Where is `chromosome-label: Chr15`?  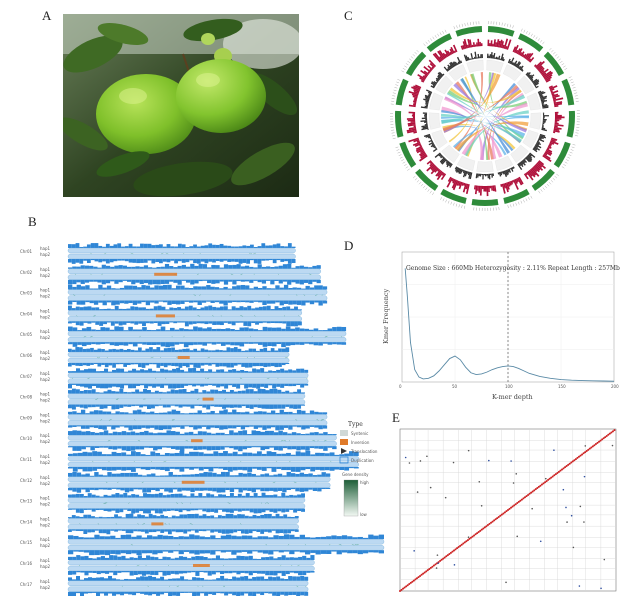
chromosome-label: Chr15 is located at coordinates (26, 542).